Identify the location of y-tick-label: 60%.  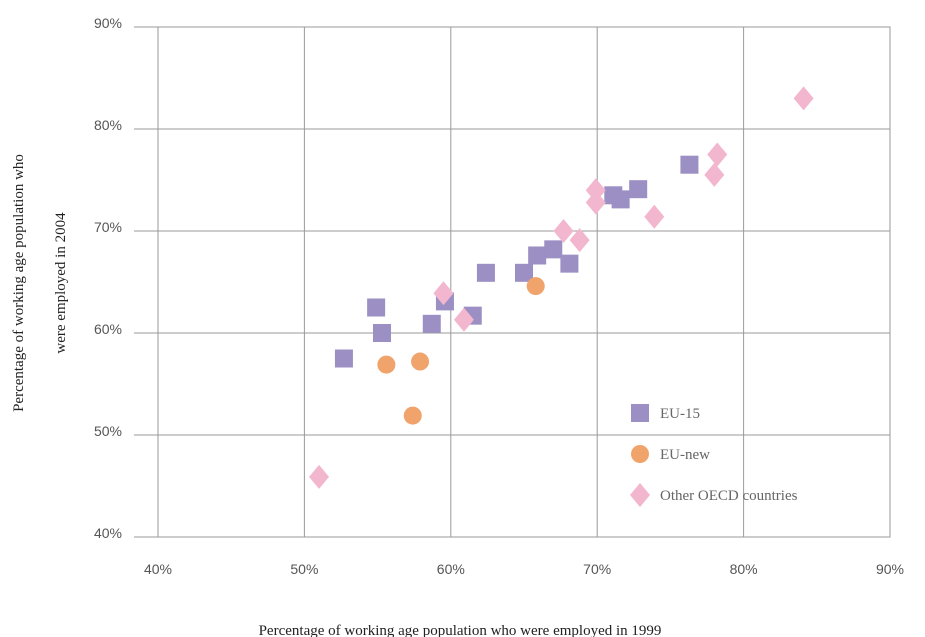
(108, 329).